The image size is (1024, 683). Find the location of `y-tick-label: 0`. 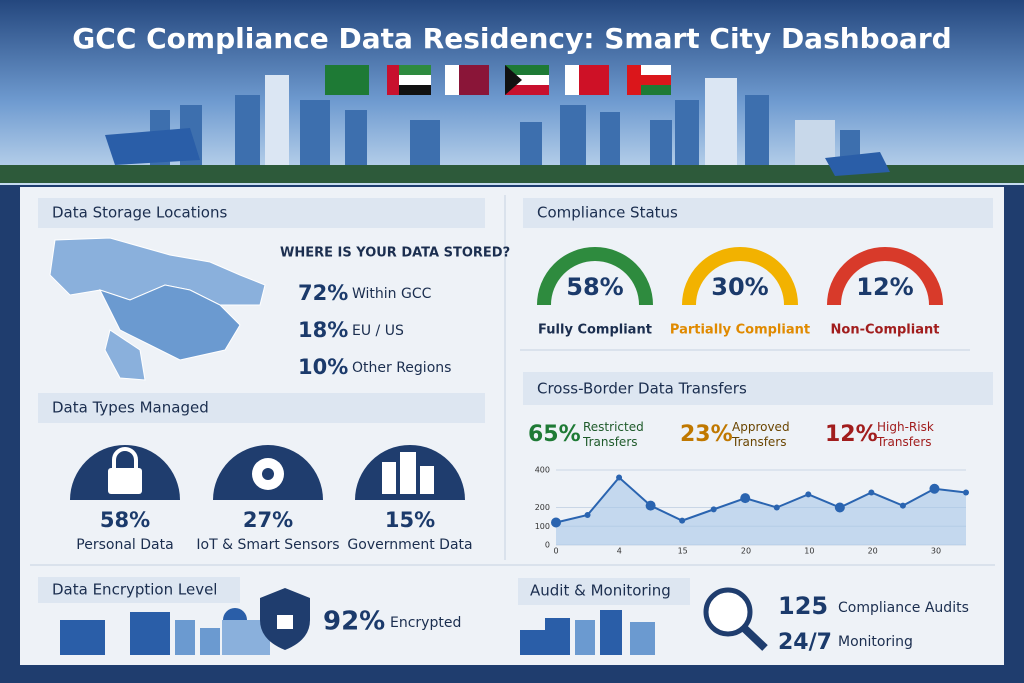

y-tick-label: 0 is located at coordinates (547, 545).